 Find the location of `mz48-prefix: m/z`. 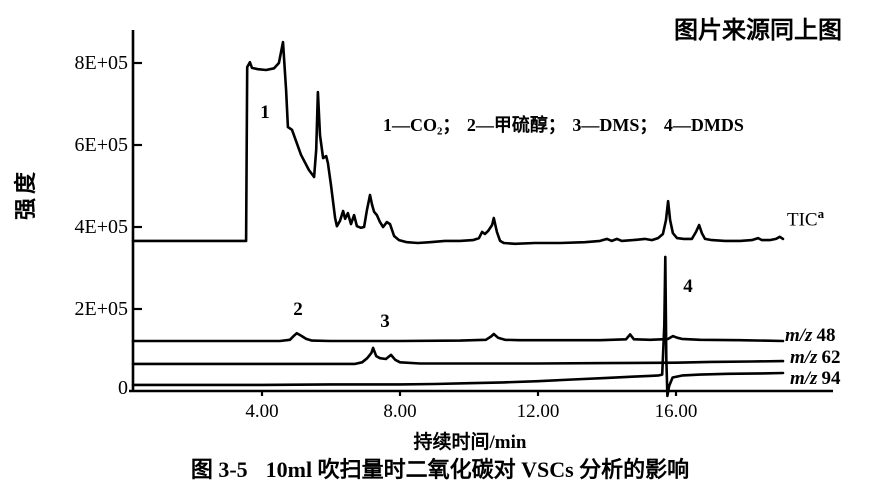

mz48-prefix: m/z is located at coordinates (799, 335).